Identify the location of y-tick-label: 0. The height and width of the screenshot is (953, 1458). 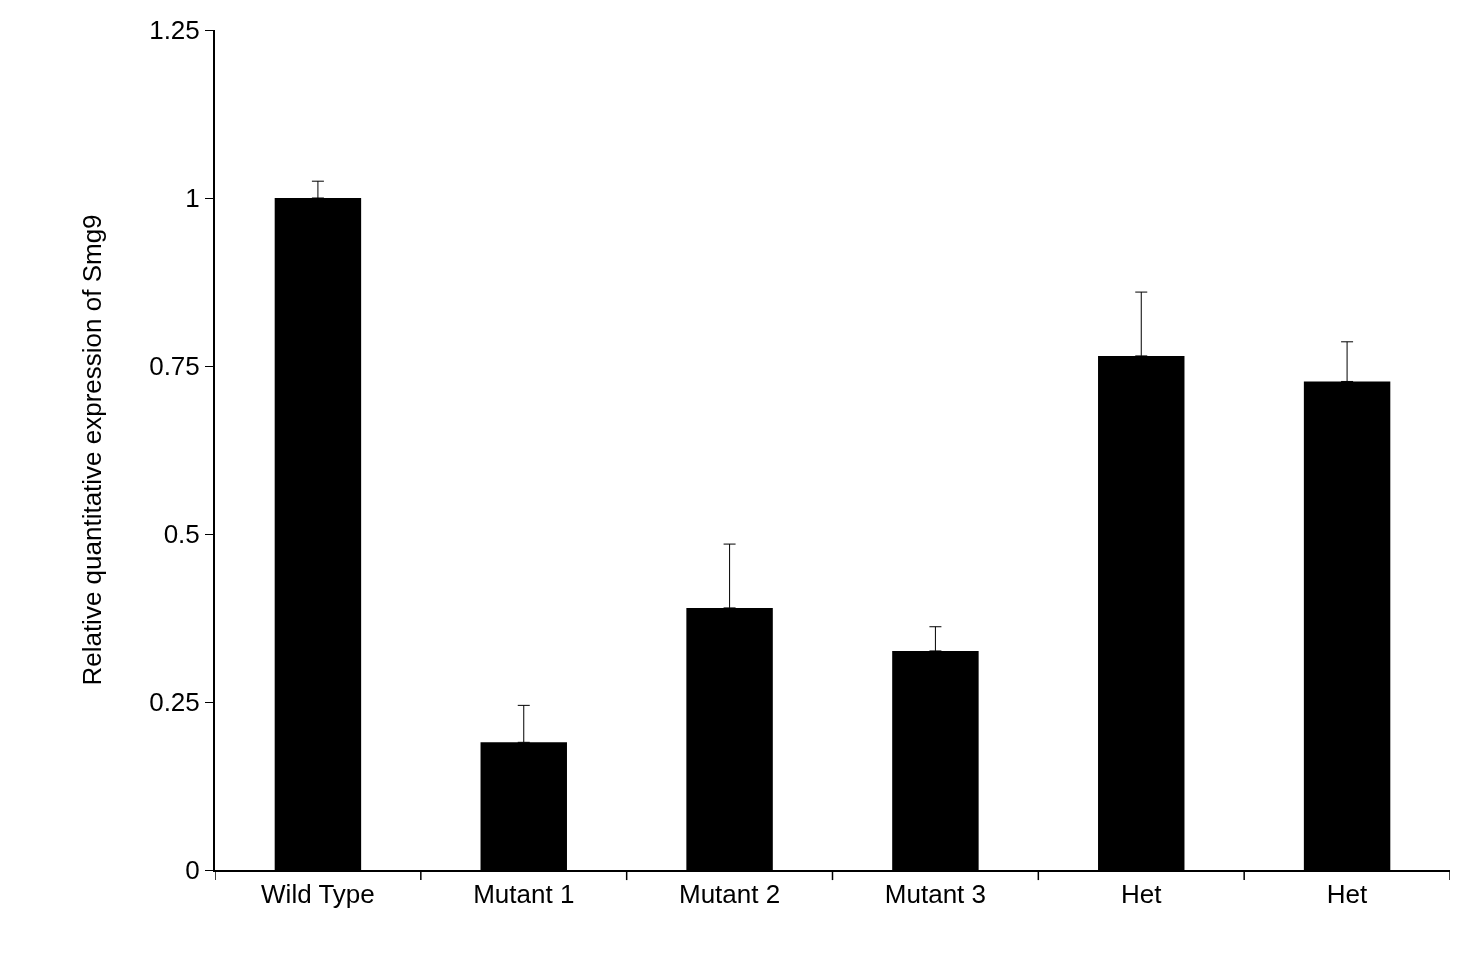
(192, 870).